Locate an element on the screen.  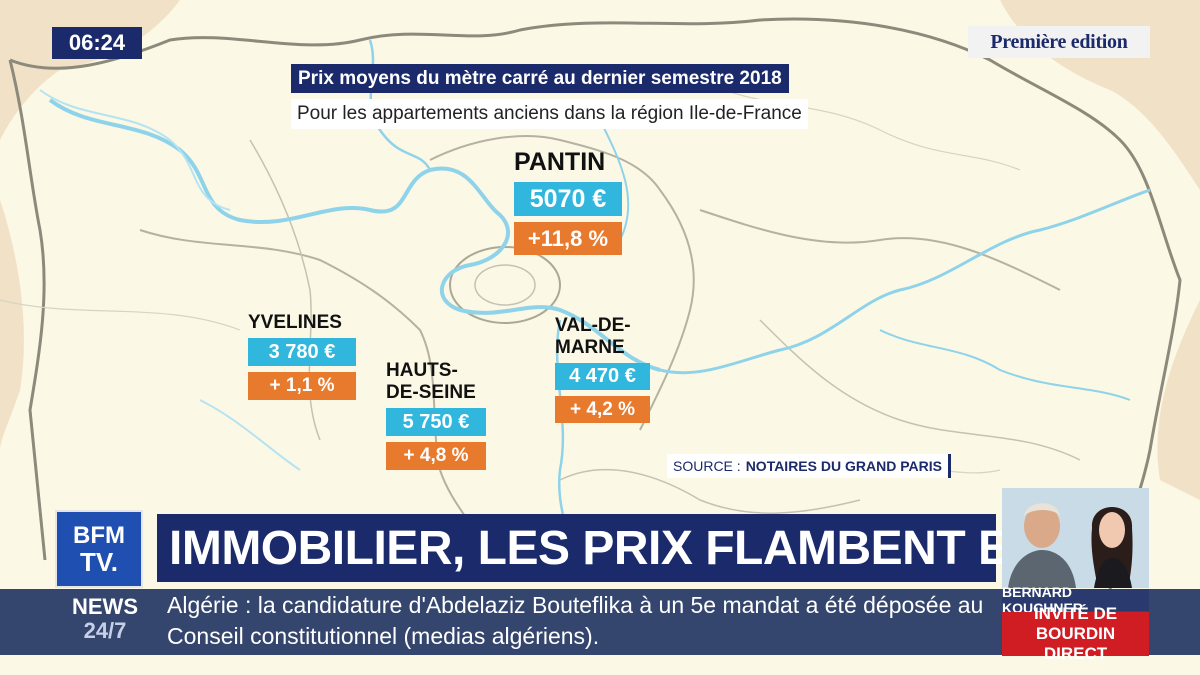
bfmtv-logo: BFM TV. is located at coordinates (99, 549).